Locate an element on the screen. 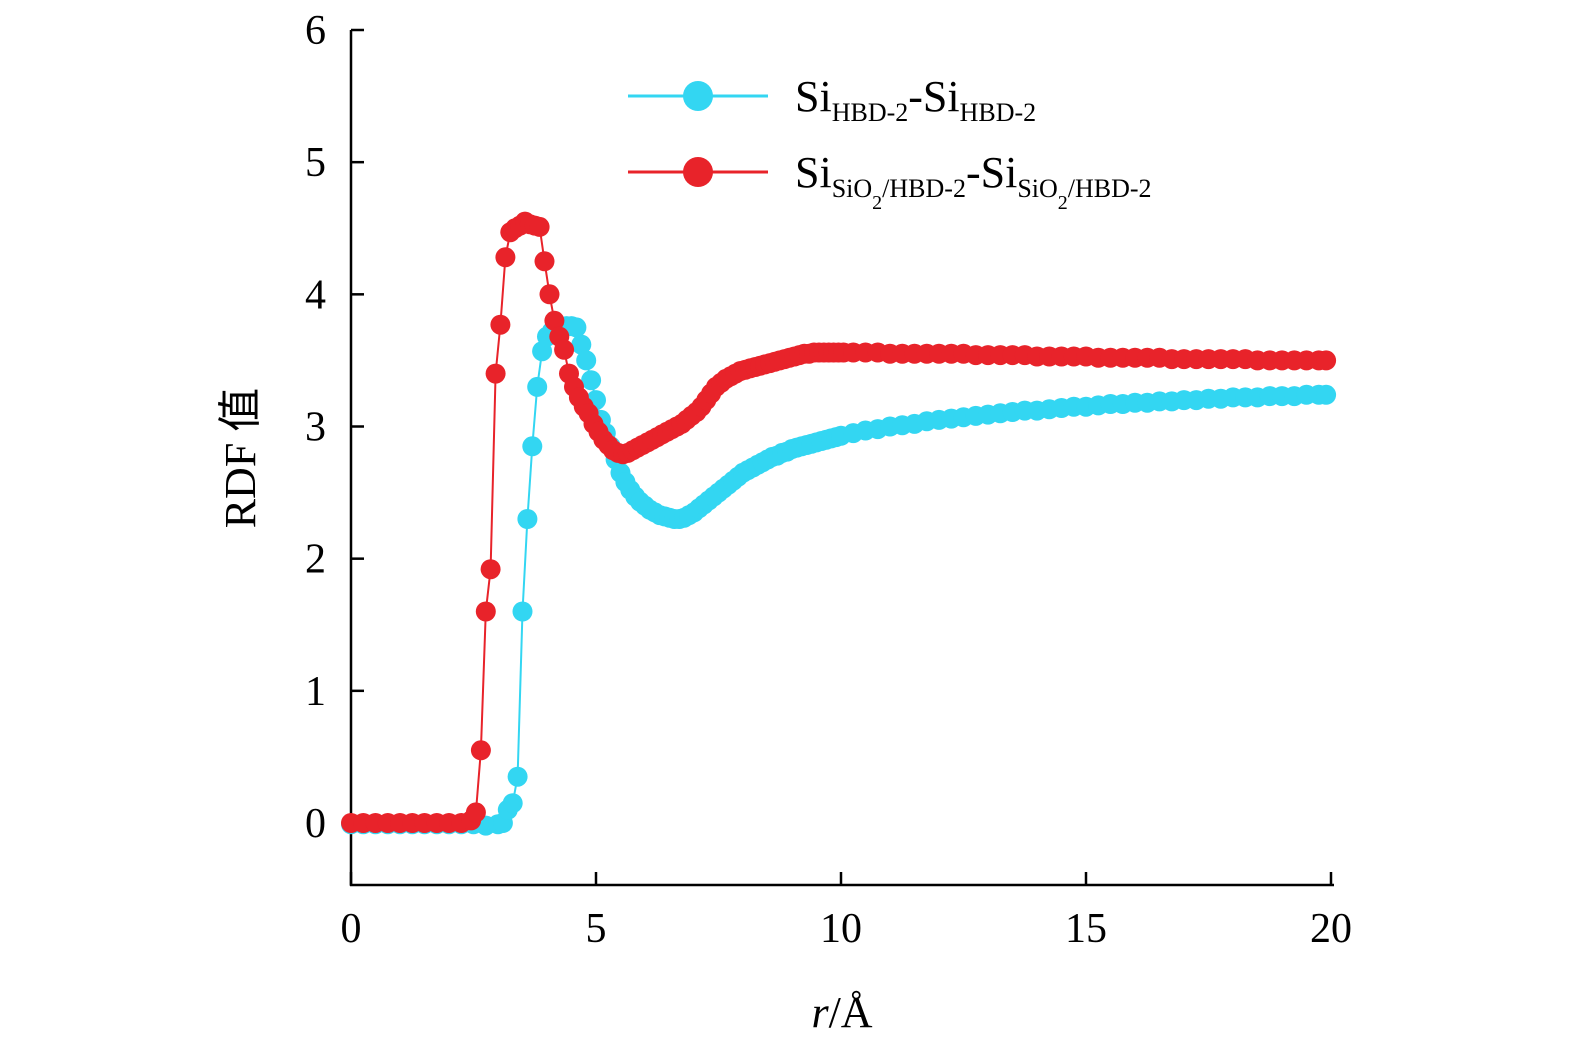 Image resolution: width=1575 pixels, height=1049 pixels. y-tick-label: 4 is located at coordinates (315, 295).